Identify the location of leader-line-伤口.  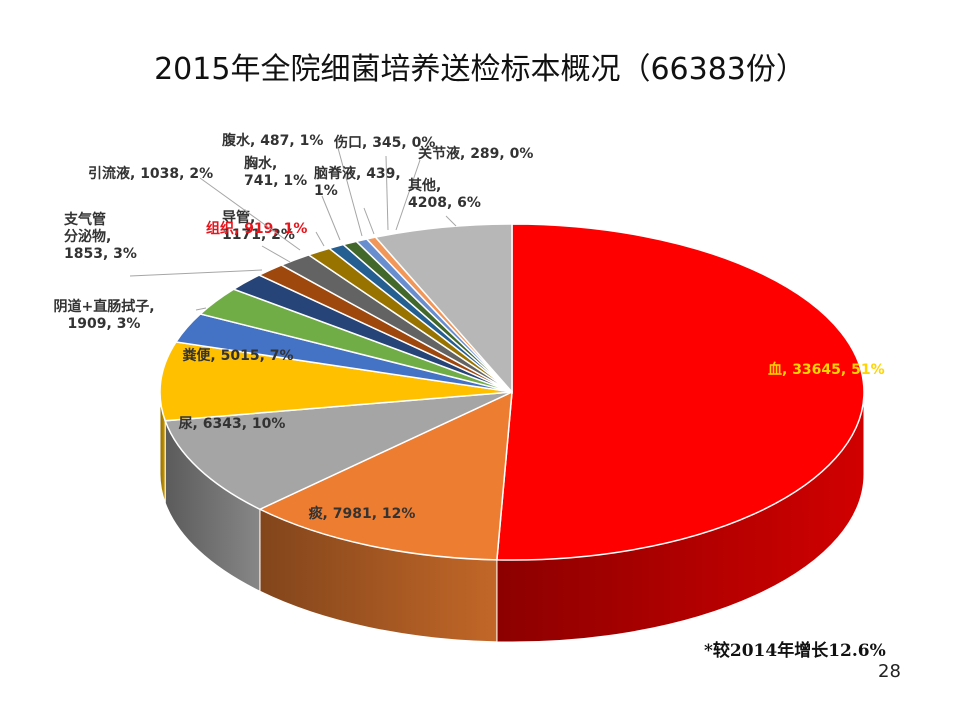
(387, 193).